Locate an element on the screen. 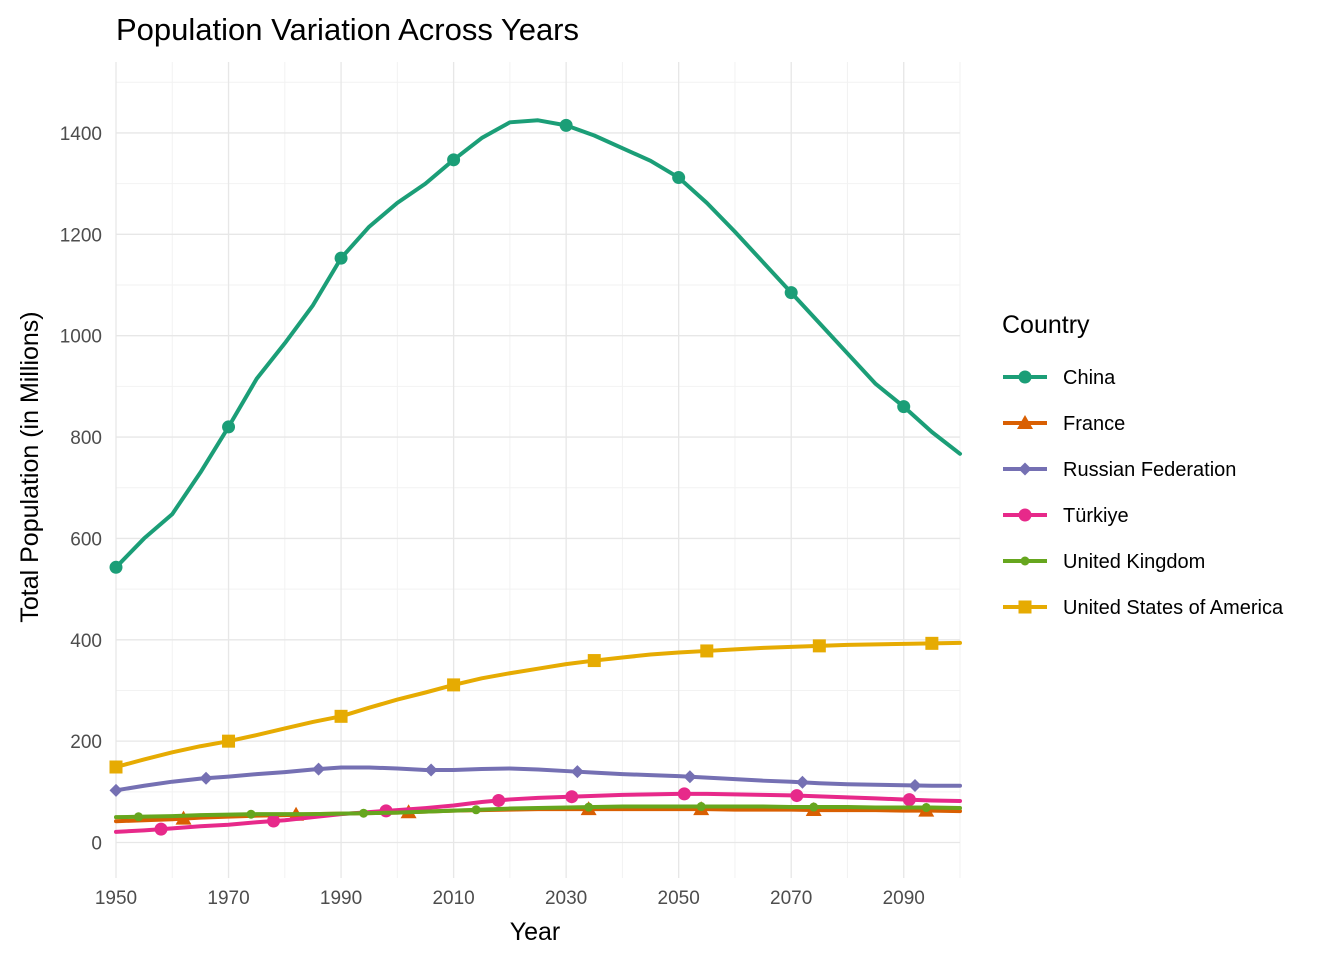 The width and height of the screenshot is (1344, 965). x-tick-label: 2010 is located at coordinates (453, 898).